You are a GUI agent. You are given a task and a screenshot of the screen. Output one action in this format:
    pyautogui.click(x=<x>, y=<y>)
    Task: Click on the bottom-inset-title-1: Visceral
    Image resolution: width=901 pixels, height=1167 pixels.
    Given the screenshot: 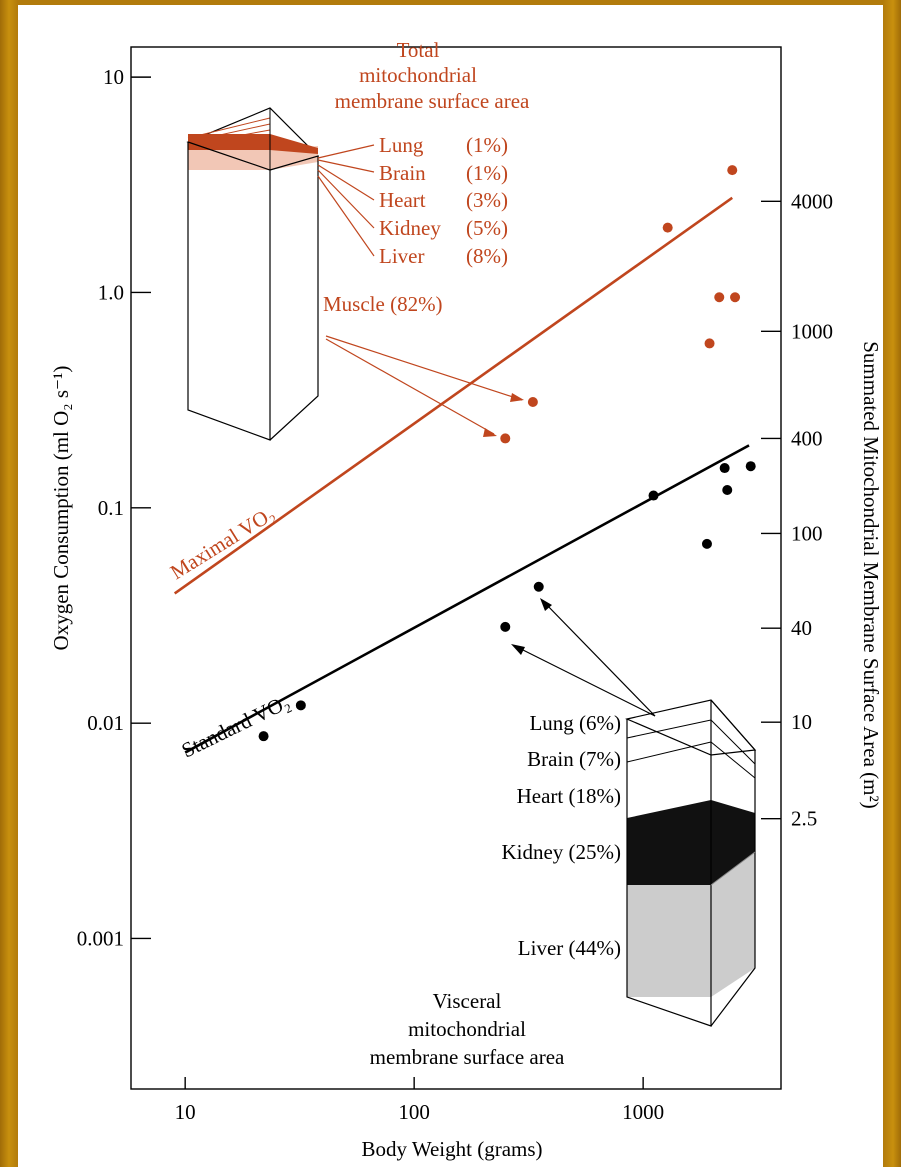 What is the action you would take?
    pyautogui.click(x=467, y=1001)
    